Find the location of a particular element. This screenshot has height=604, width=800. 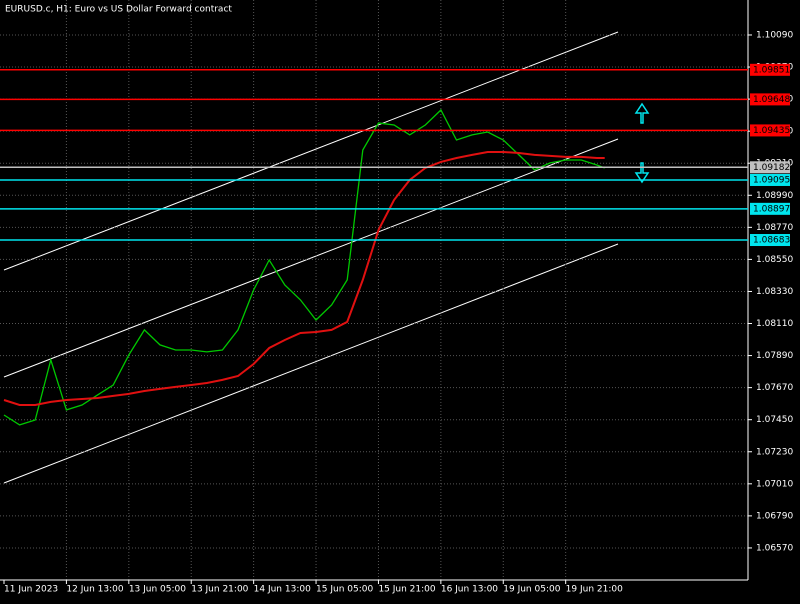

resistance-level-label: 1.09648 is located at coordinates (771, 100).